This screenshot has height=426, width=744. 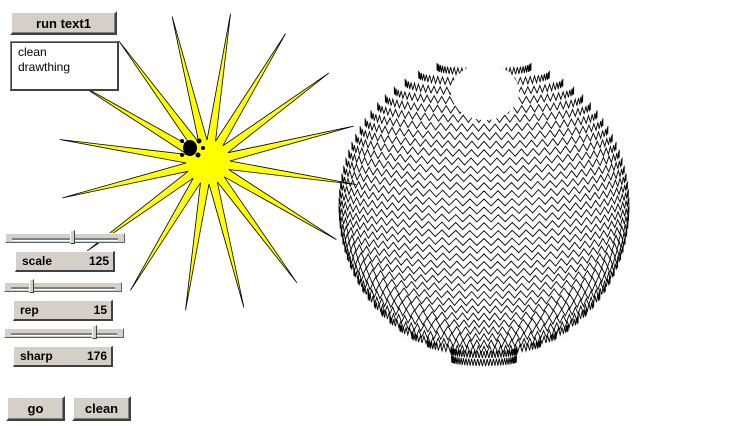 What do you see at coordinates (65, 239) in the screenshot?
I see `scale-slider-groove` at bounding box center [65, 239].